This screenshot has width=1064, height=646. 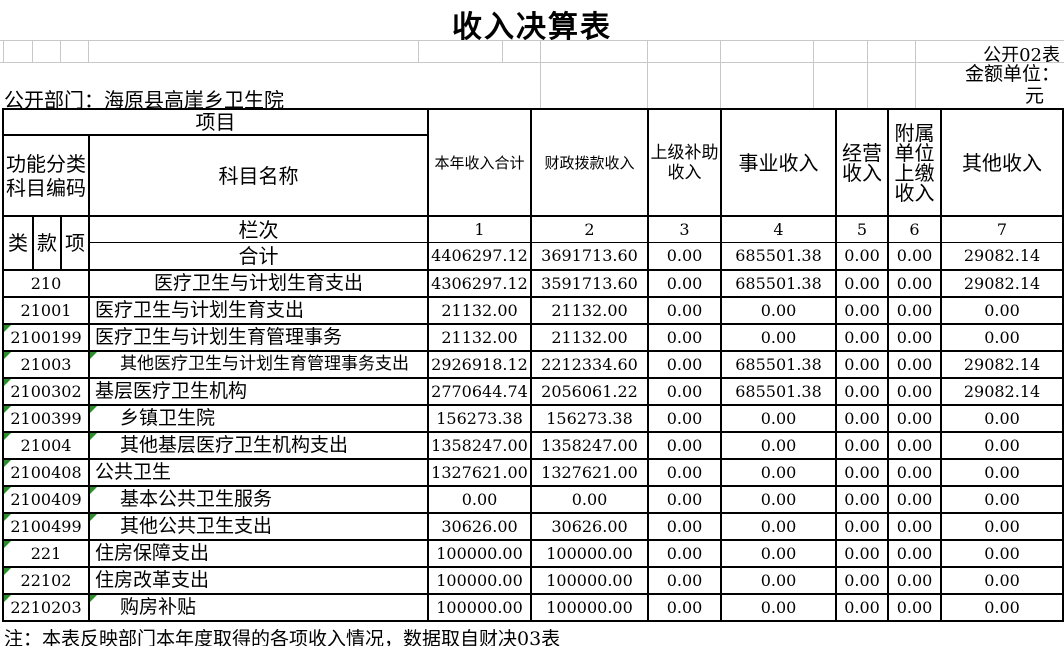 What do you see at coordinates (258, 499) in the screenshot?
I see `subject-name-cell: 基本公共卫生服务` at bounding box center [258, 499].